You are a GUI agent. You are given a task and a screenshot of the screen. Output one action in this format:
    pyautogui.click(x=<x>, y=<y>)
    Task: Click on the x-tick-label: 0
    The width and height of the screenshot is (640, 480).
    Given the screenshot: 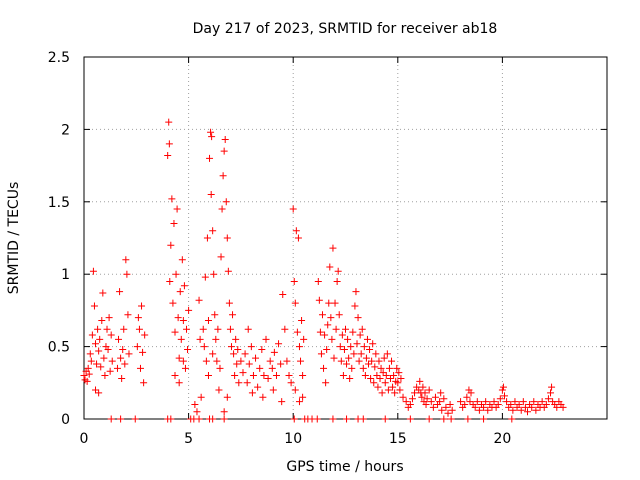 What is the action you would take?
    pyautogui.click(x=84, y=439)
    